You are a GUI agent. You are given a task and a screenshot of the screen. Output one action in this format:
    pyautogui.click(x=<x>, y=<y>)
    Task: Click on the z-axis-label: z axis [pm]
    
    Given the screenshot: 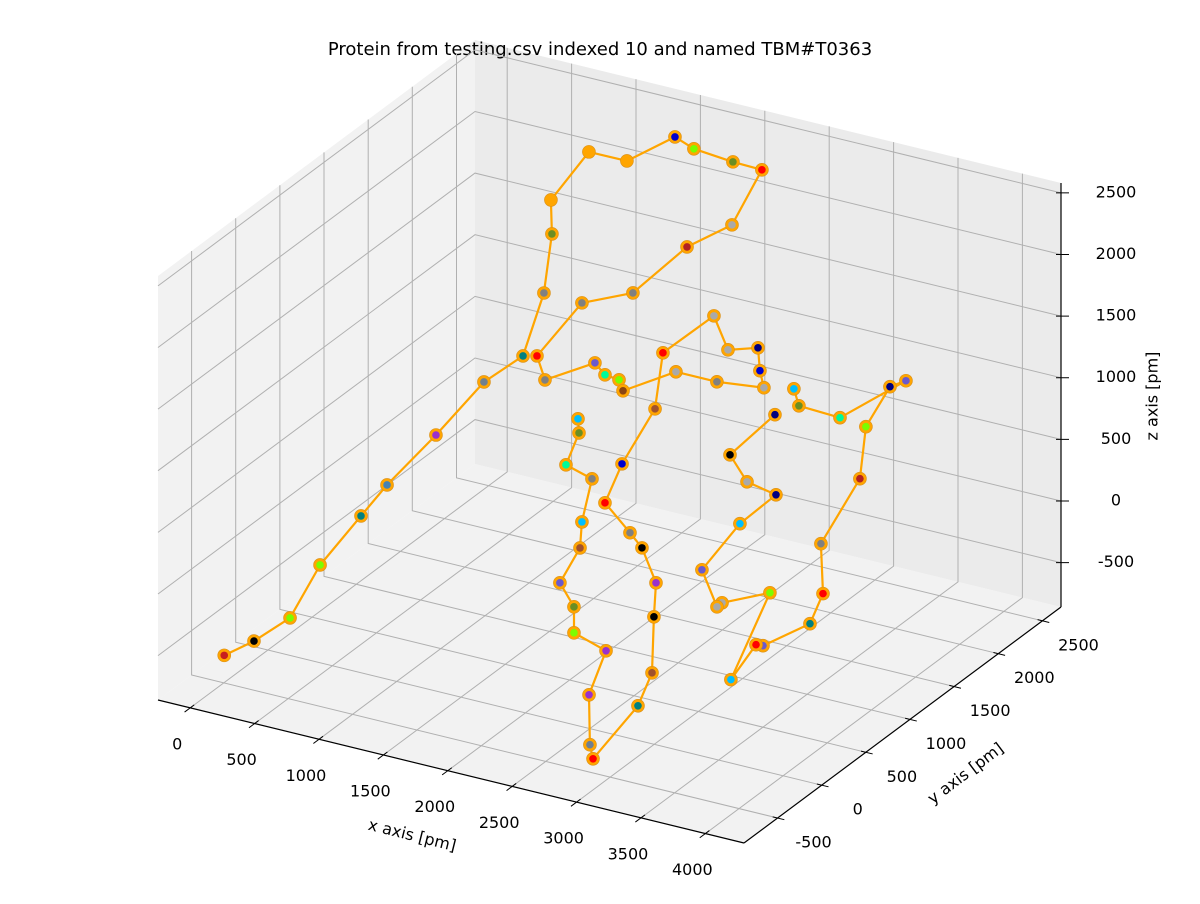 What is the action you would take?
    pyautogui.click(x=1152, y=396)
    